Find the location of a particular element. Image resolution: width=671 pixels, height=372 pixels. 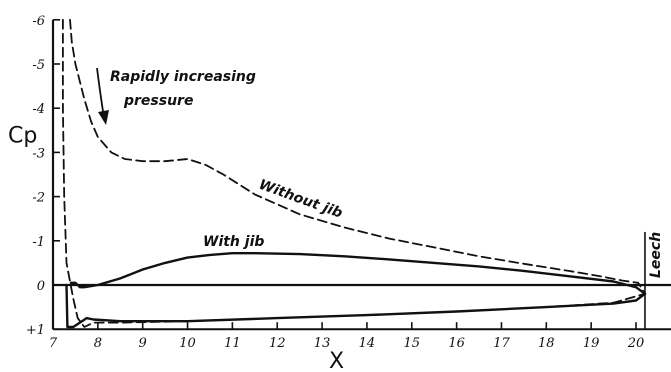

y-tick-label: -1 is located at coordinates (38, 242).